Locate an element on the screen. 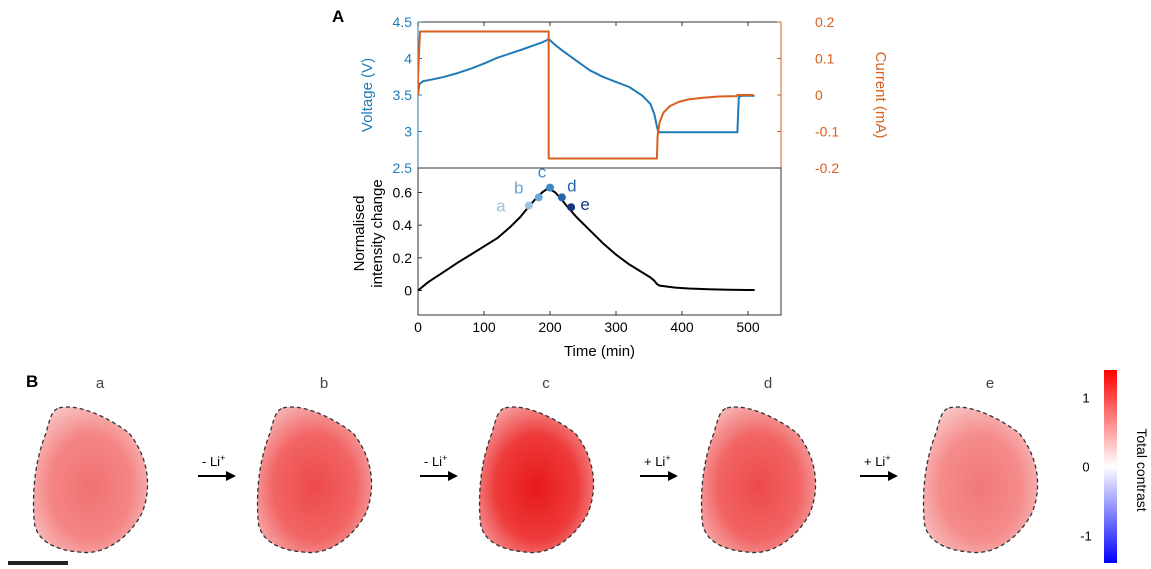 The height and width of the screenshot is (569, 1151). point-b is located at coordinates (538, 197).